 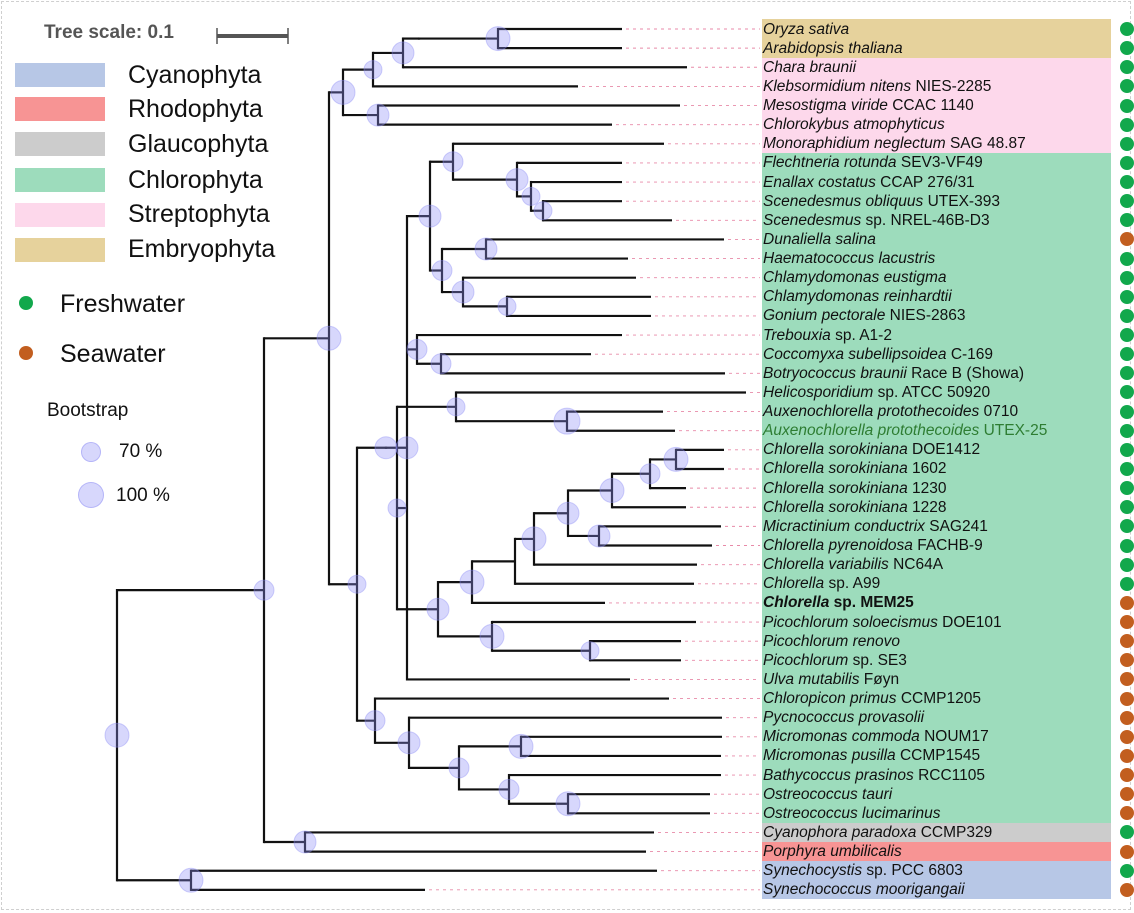 What do you see at coordinates (143, 495) in the screenshot?
I see `bootstrap-100-label: 100 %` at bounding box center [143, 495].